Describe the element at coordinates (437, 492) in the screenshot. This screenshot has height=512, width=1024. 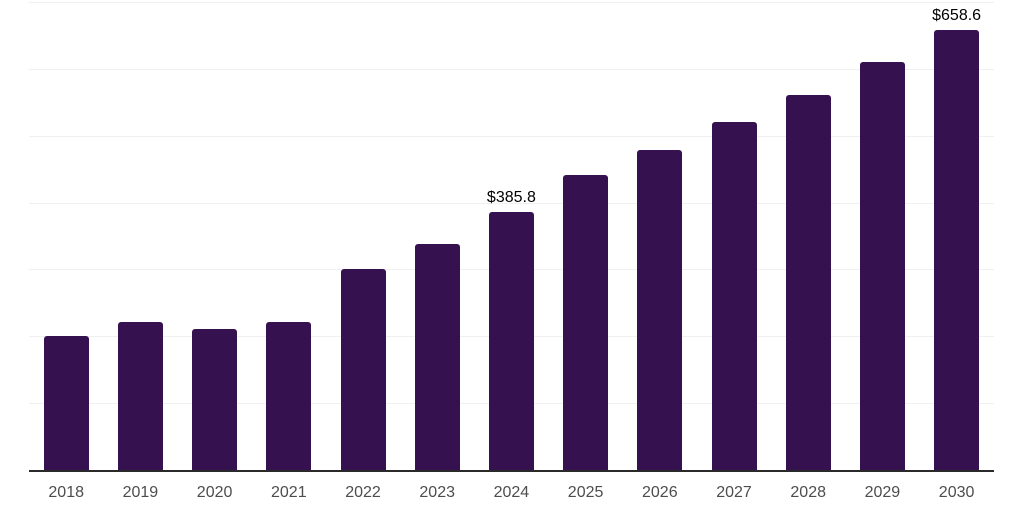
I see `x-tick-label-2023: 2023` at that location.